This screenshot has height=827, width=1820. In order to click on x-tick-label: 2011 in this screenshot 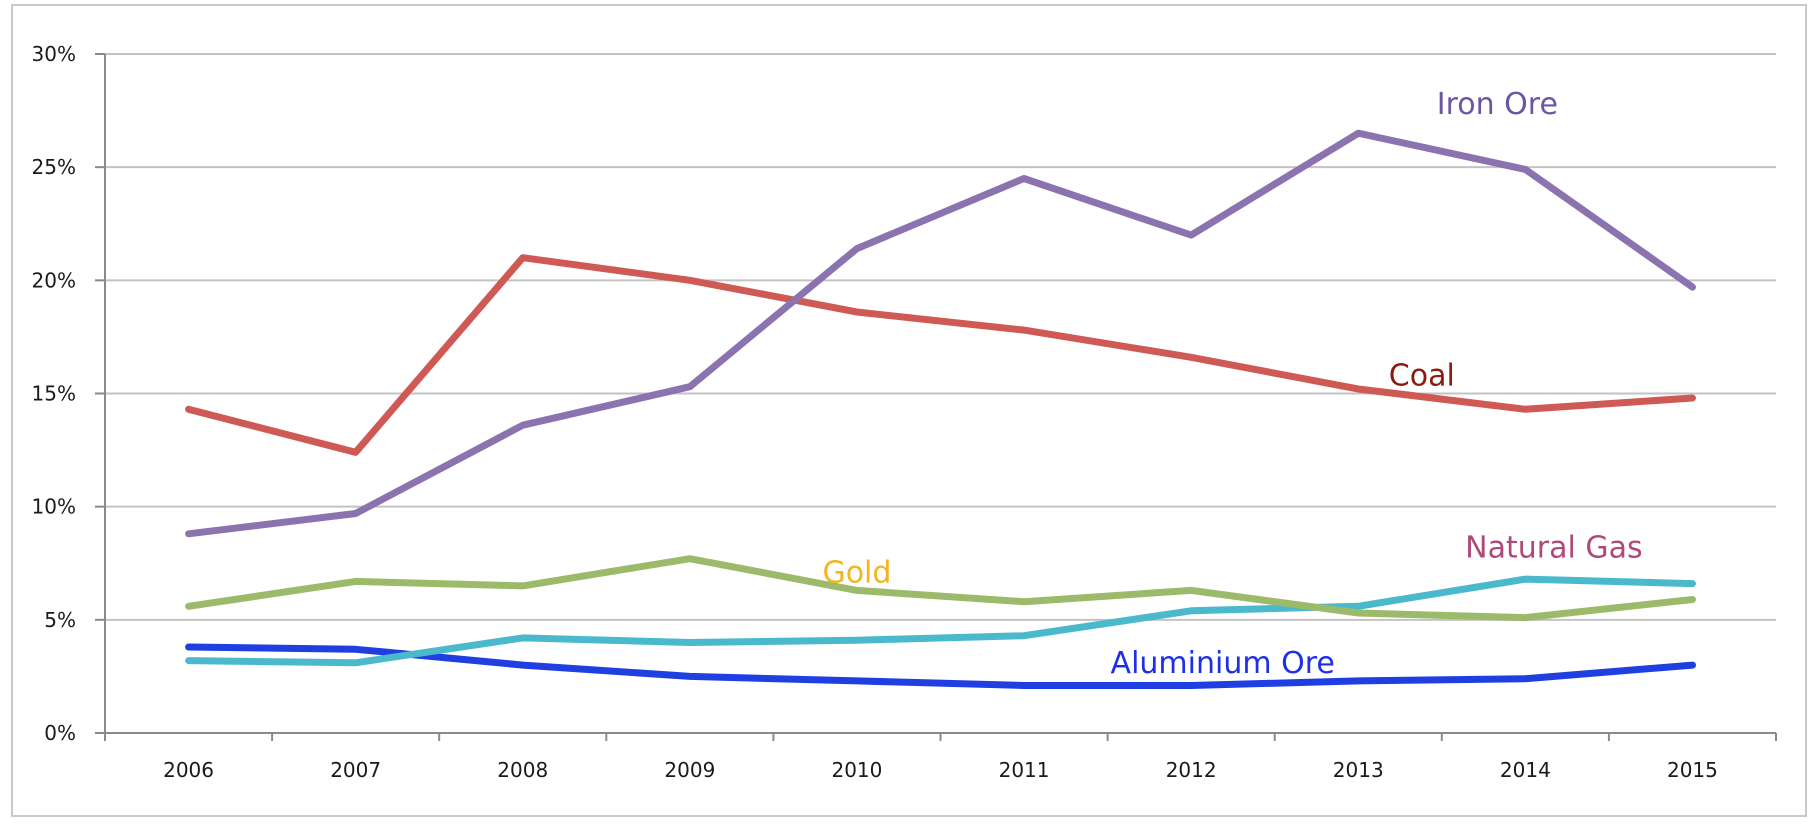, I will do `click(1024, 770)`.